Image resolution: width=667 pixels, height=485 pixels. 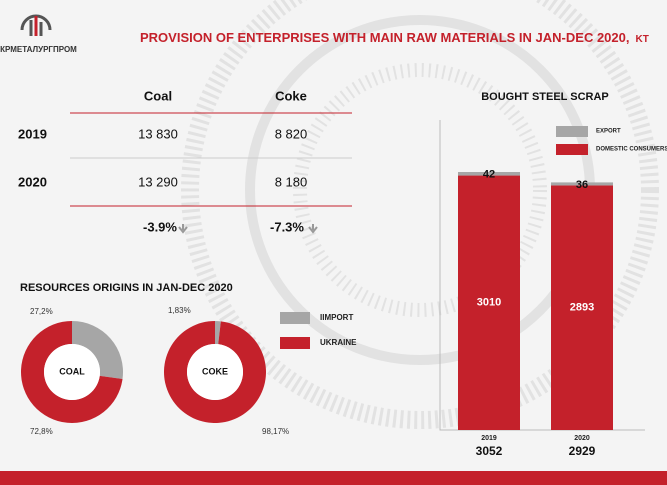 I want to click on value-label: 27,2%, so click(x=41, y=311).